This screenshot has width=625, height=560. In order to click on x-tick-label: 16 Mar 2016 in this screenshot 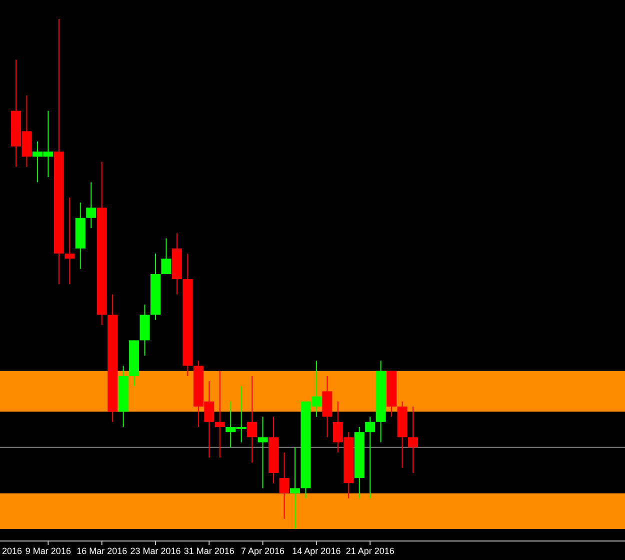, I will do `click(102, 551)`.